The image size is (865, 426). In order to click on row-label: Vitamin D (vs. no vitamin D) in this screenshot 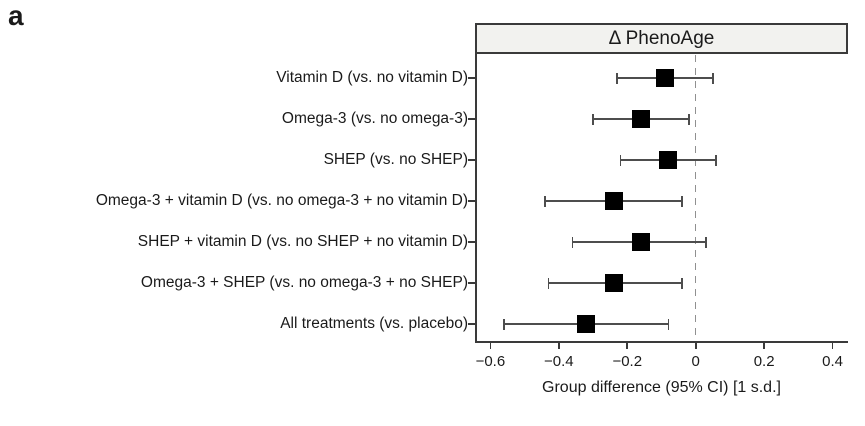, I will do `click(372, 77)`.